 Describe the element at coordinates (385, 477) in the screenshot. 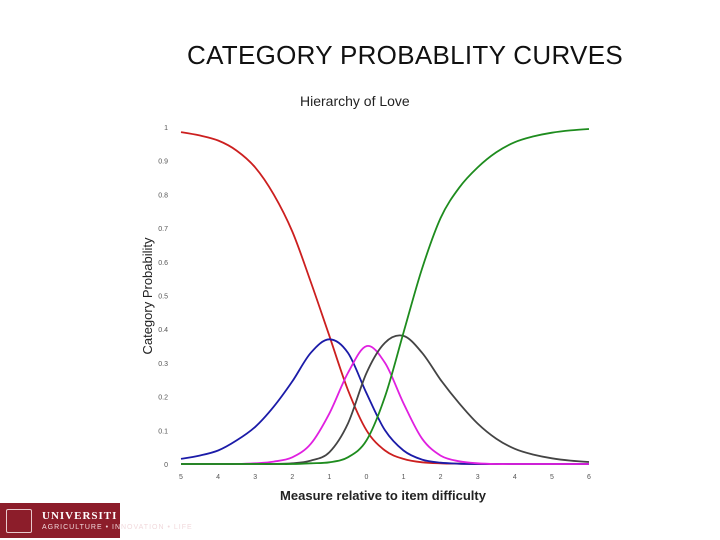

I see `x-axis-ticks: 5 4 3 2 1 0 1 2 3 4 5 6` at that location.